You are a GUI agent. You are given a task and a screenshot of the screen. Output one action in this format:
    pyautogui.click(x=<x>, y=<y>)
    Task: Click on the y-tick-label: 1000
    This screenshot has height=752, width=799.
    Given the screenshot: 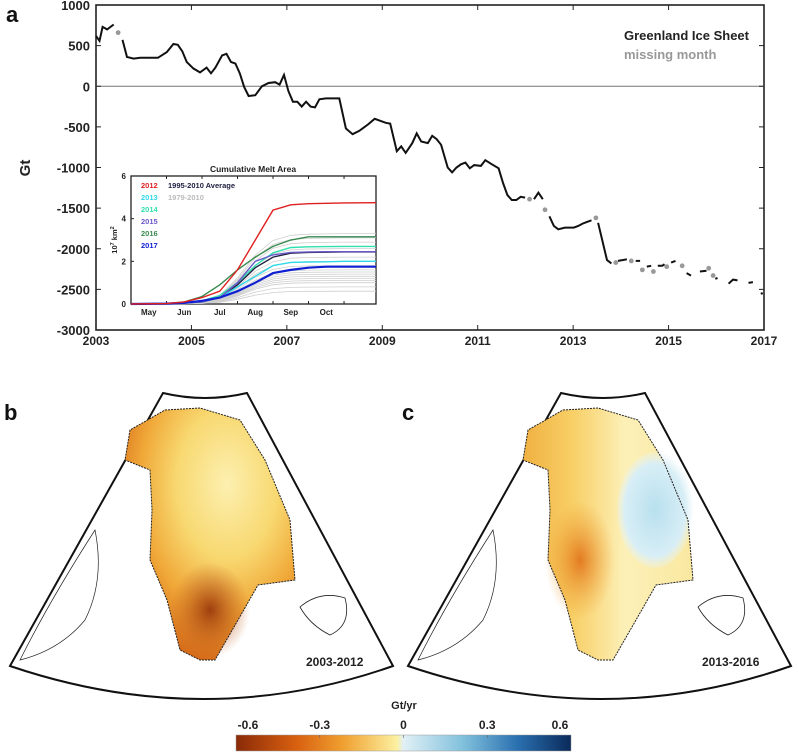 What is the action you would take?
    pyautogui.click(x=75, y=6)
    